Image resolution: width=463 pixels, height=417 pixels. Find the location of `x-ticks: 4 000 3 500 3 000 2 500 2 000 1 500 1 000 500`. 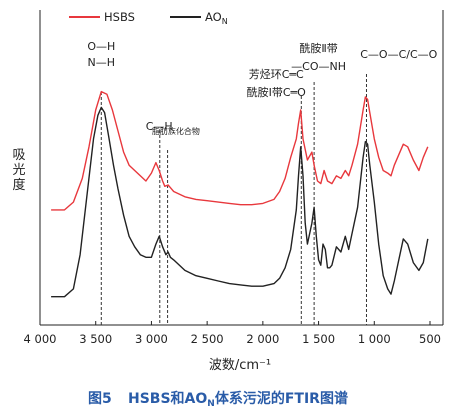

x-ticks: 4 000 3 500 3 000 2 500 2 000 1 500 1 000 500 is located at coordinates (232, 333).